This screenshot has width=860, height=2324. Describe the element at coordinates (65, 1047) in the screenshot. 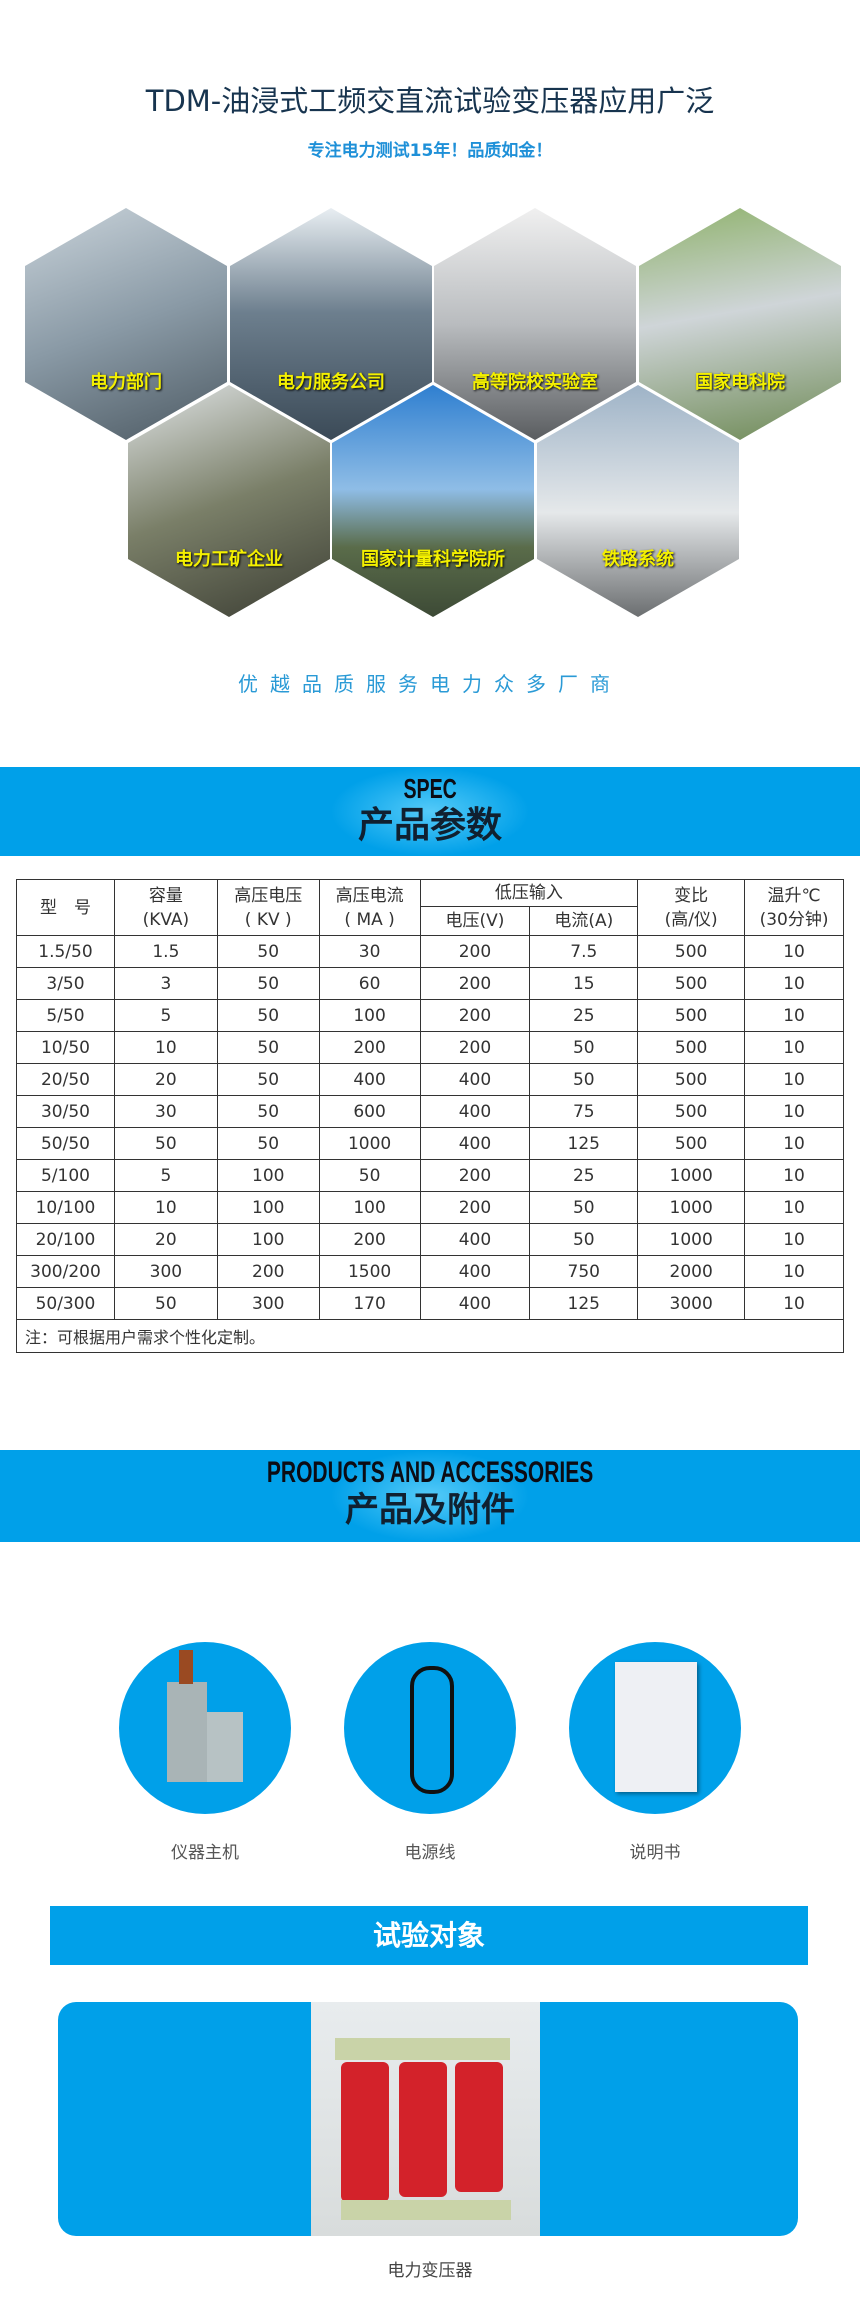

I see `table-cell: 10/50` at that location.